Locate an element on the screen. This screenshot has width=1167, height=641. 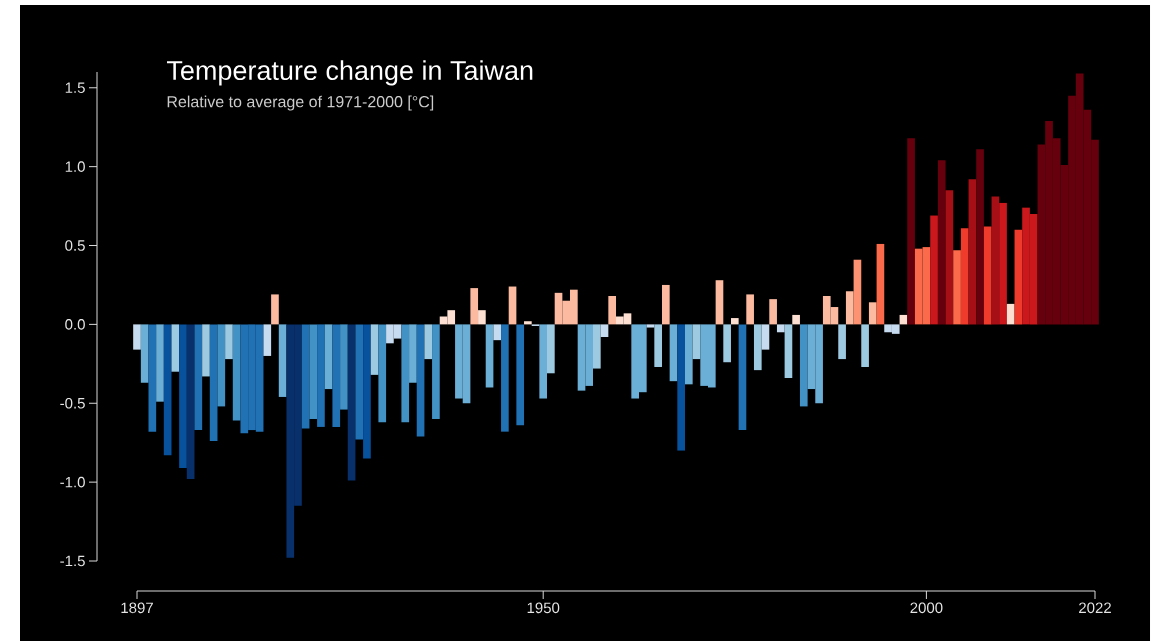
y-tick-label: 1.0 is located at coordinates (75, 166).